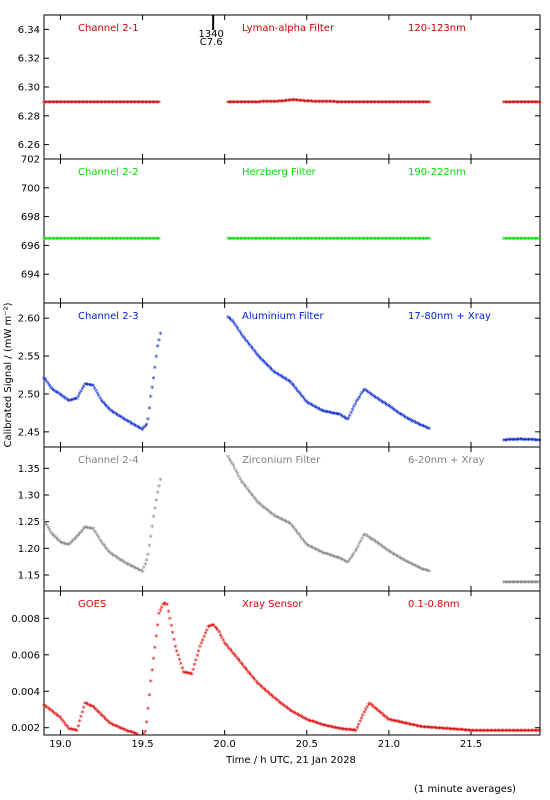 The width and height of the screenshot is (550, 800). I want to click on band-label: 0.1-0.8nm, so click(434, 604).